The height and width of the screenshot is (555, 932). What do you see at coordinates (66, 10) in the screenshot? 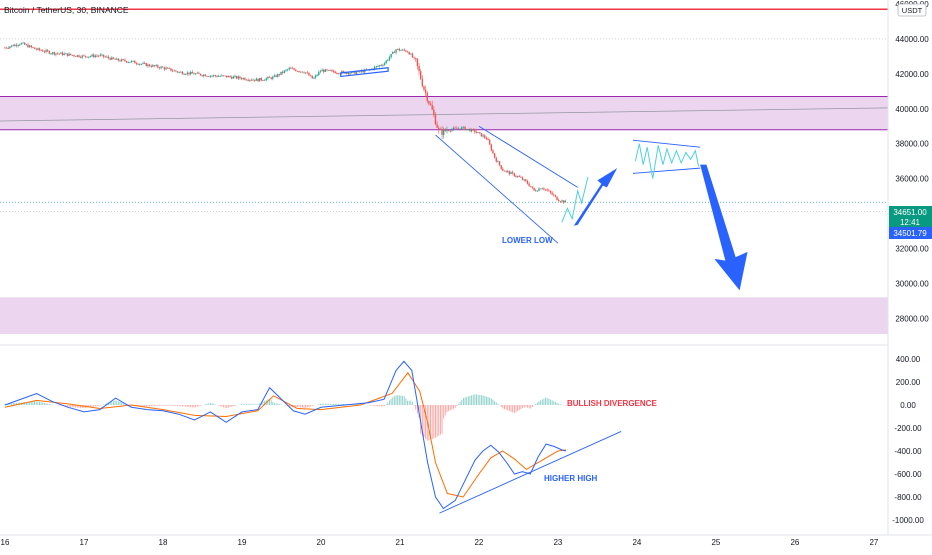
I see `chart-title: Bitcoin / TetherUS, 30, BINANCE` at bounding box center [66, 10].